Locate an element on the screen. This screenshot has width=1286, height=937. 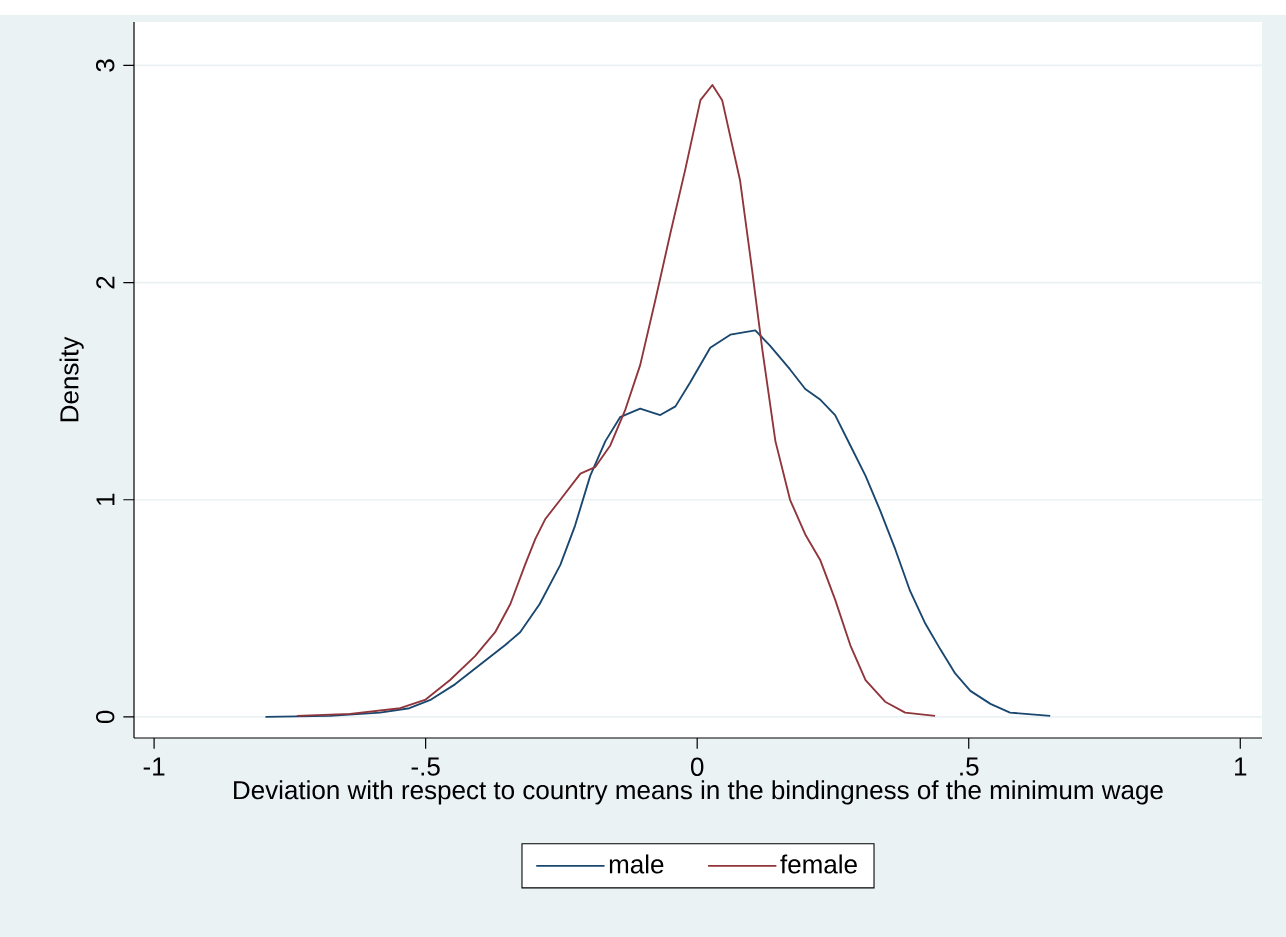
x-tick-label: -1 is located at coordinates (154, 766).